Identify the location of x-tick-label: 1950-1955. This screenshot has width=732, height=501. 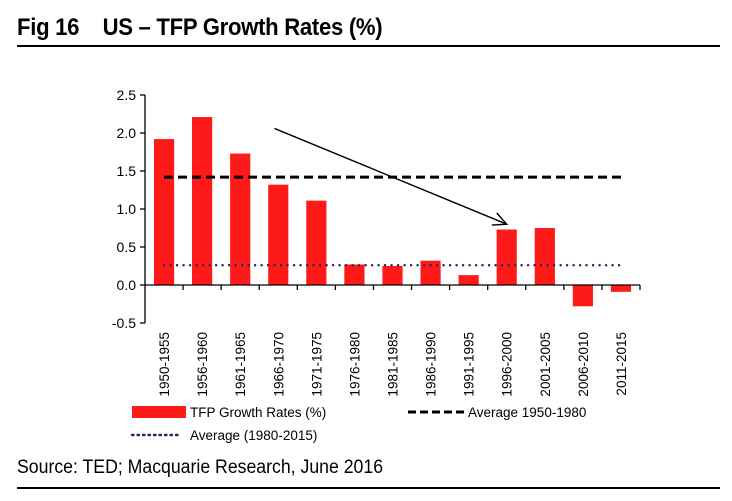
(164, 364).